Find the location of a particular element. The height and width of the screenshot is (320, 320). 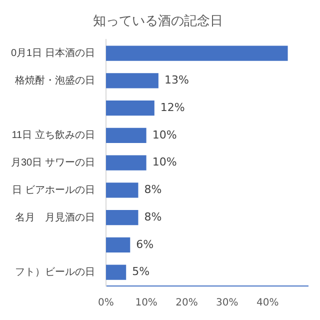

x-tick-label: 0% is located at coordinates (106, 303).